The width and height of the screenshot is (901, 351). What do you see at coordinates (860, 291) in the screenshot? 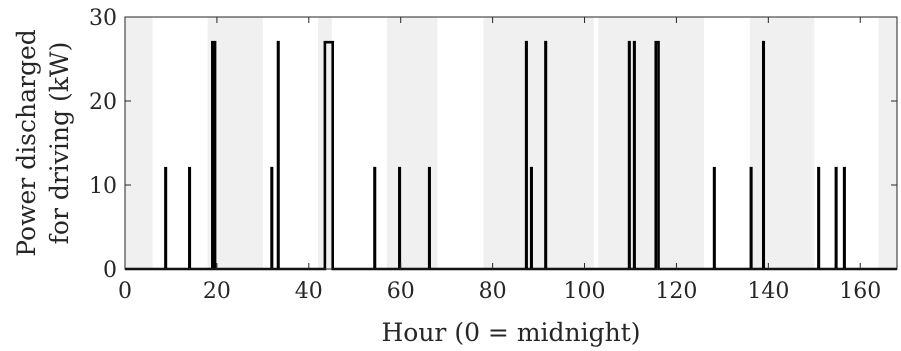
I see `x-tick-label: 160` at bounding box center [860, 291].